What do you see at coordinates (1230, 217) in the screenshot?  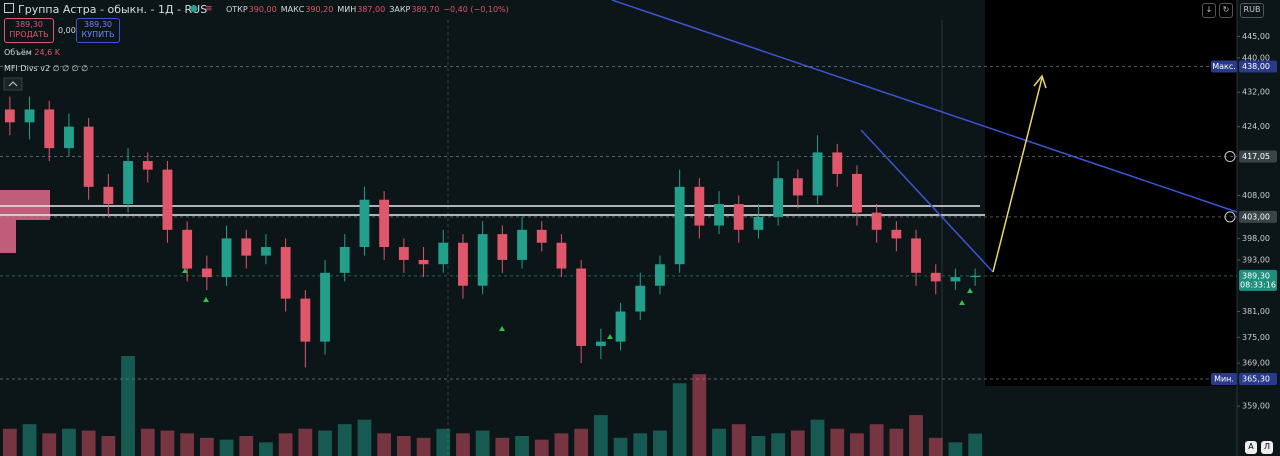 I see `plus-icon` at bounding box center [1230, 217].